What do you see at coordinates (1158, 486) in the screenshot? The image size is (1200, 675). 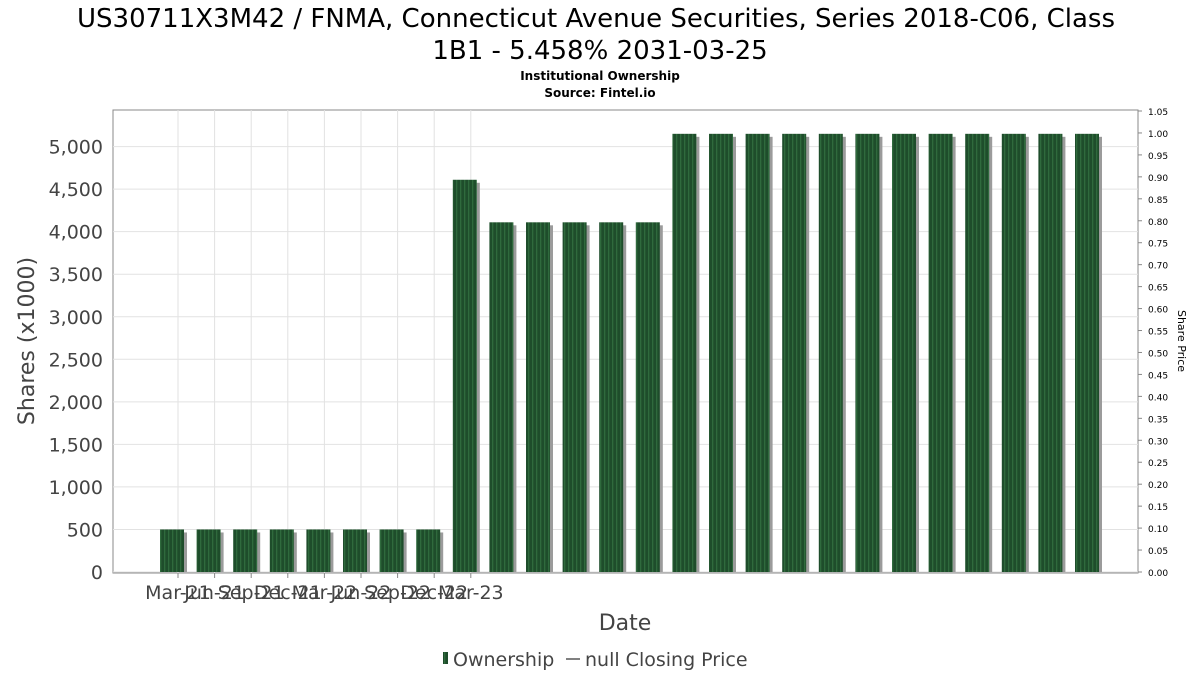 I see `y2-tick-label: 0.20` at bounding box center [1158, 486].